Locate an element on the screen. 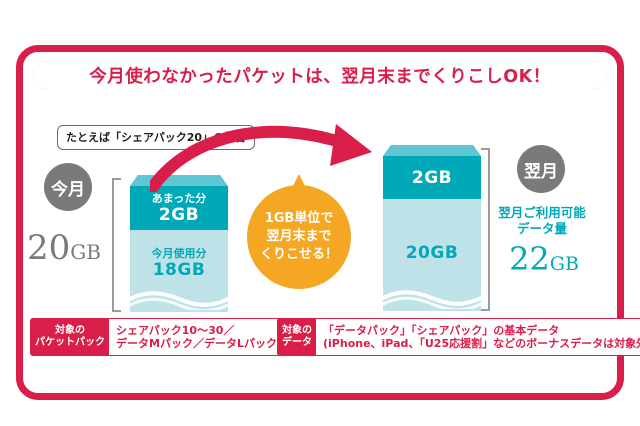  note-tag: 対象の データ is located at coordinates (297, 337).